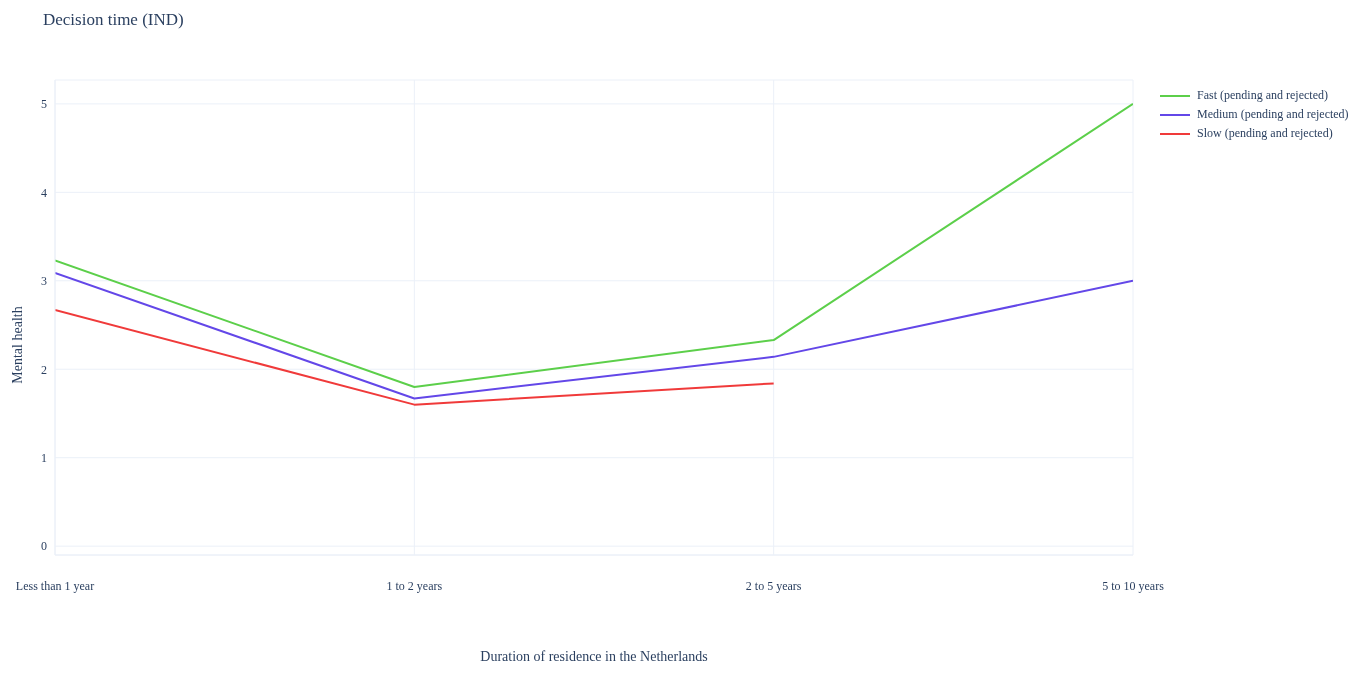  I want to click on x-tick-label: 1 to 2 years, so click(414, 585).